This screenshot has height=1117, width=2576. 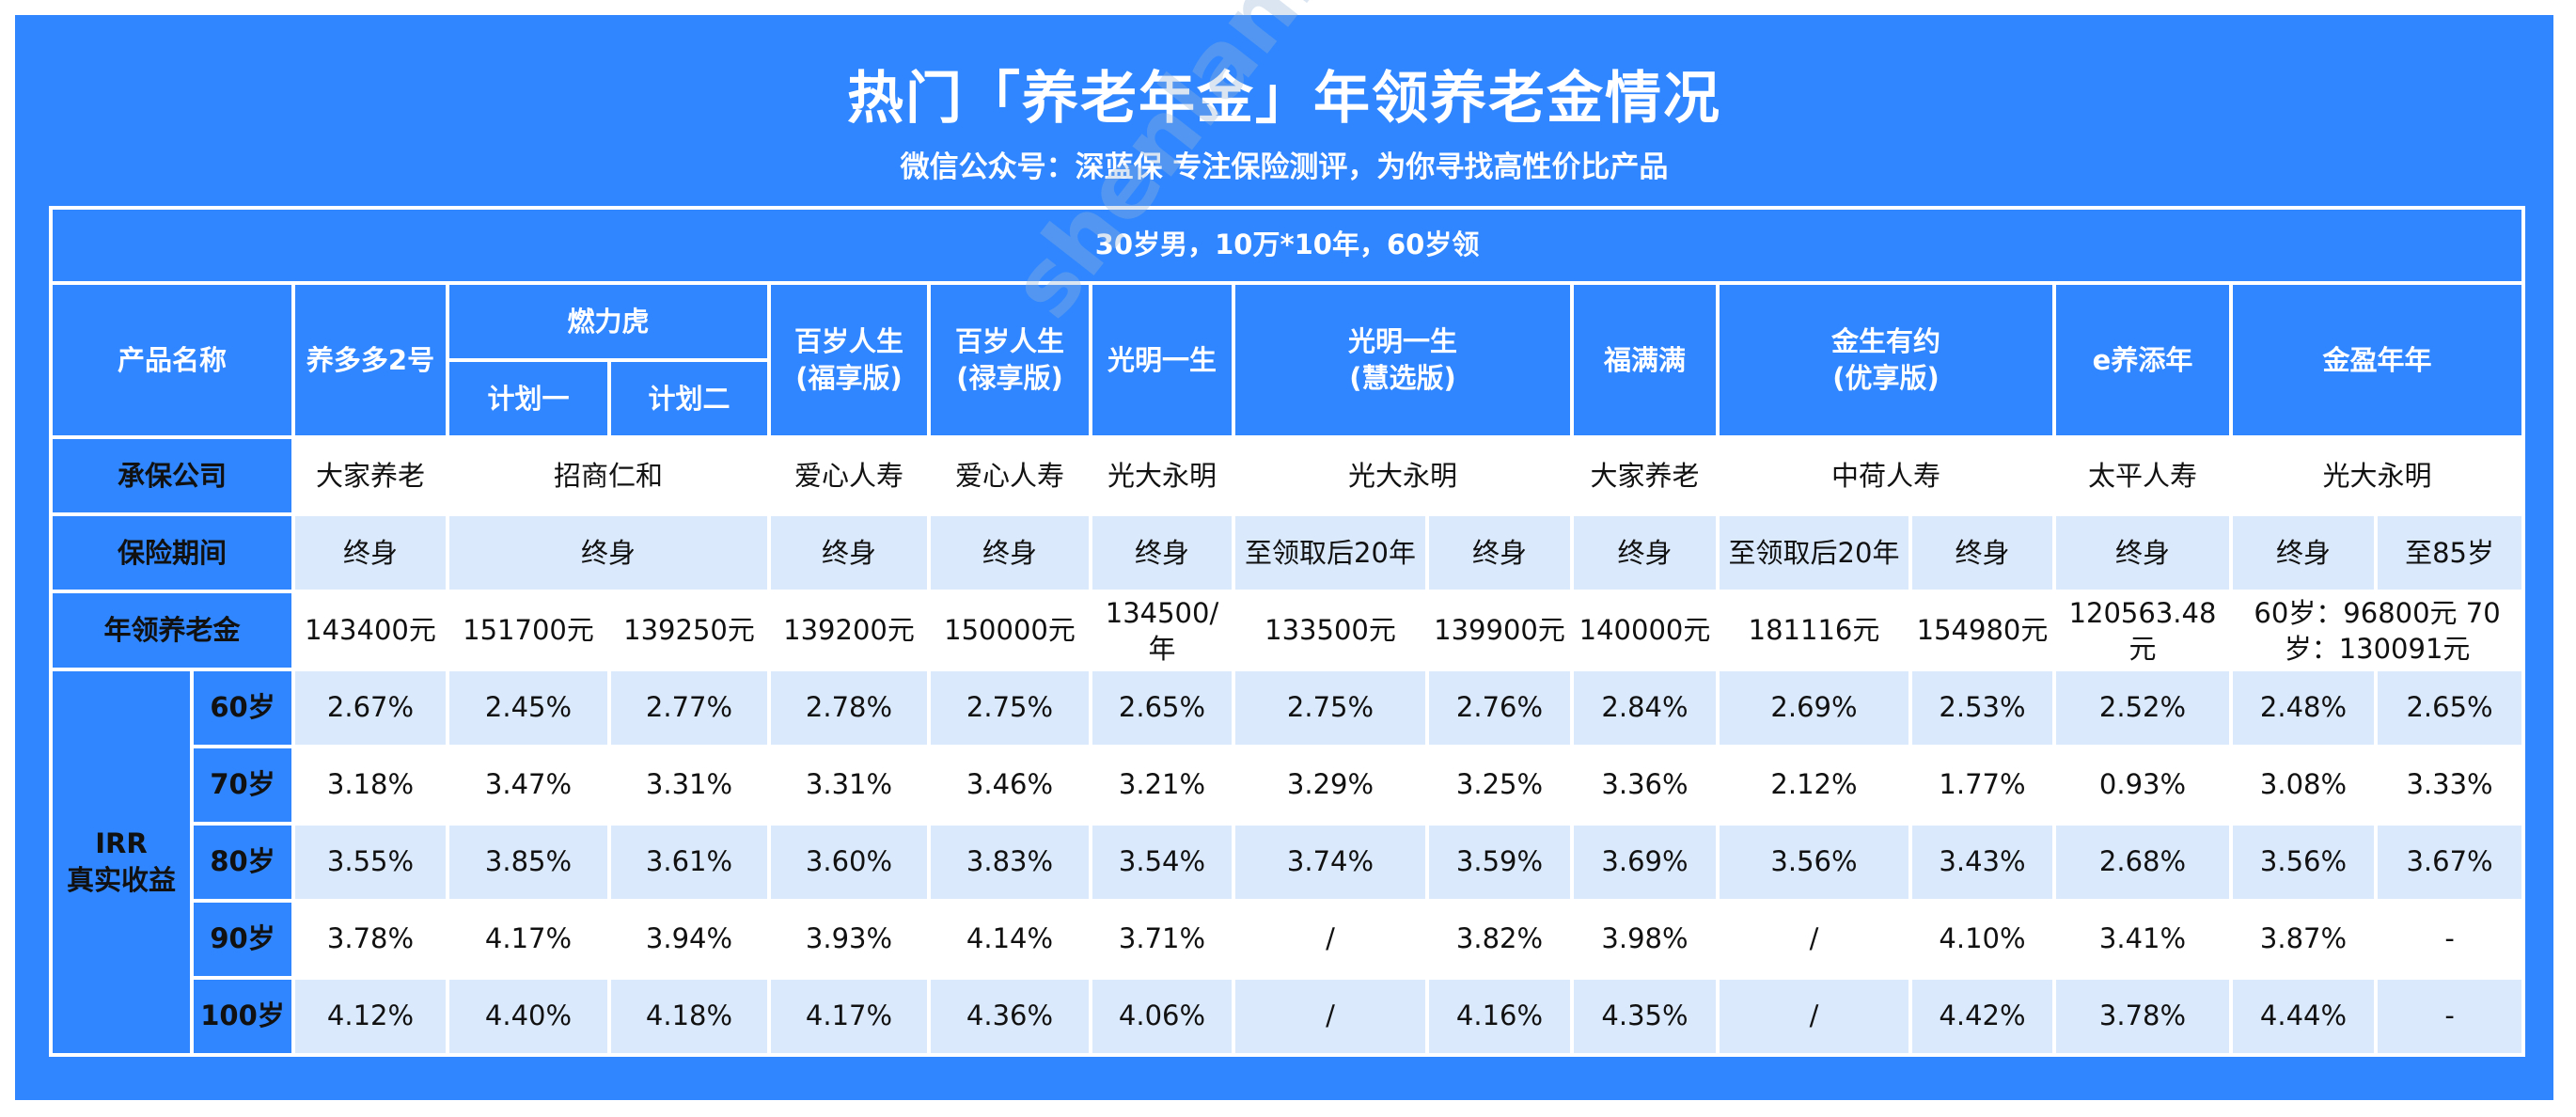 What do you see at coordinates (1886, 379) in the screenshot?
I see `product-version-line: (优享版)` at bounding box center [1886, 379].